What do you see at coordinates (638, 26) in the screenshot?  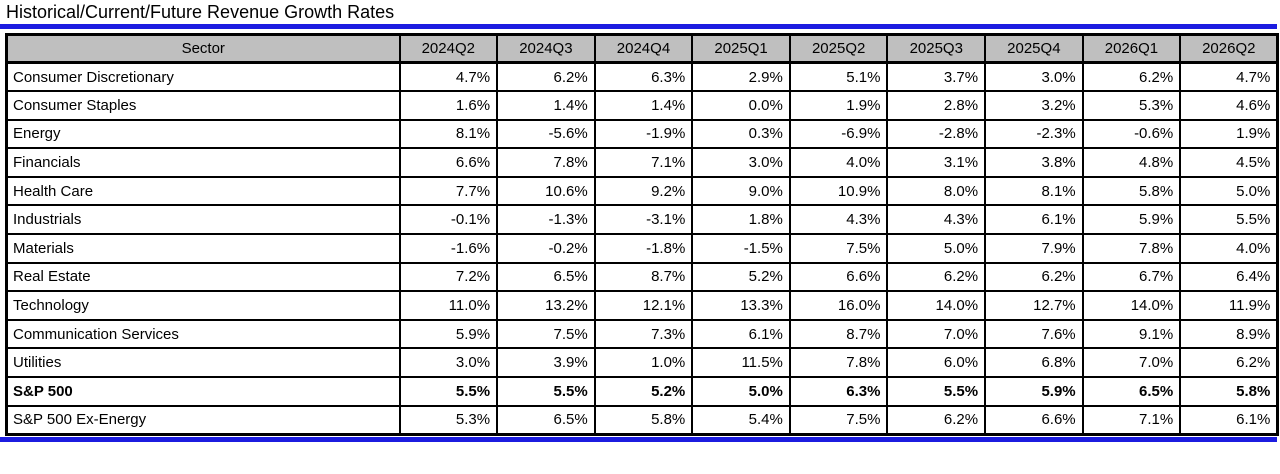 I see `title-underline-rule` at bounding box center [638, 26].